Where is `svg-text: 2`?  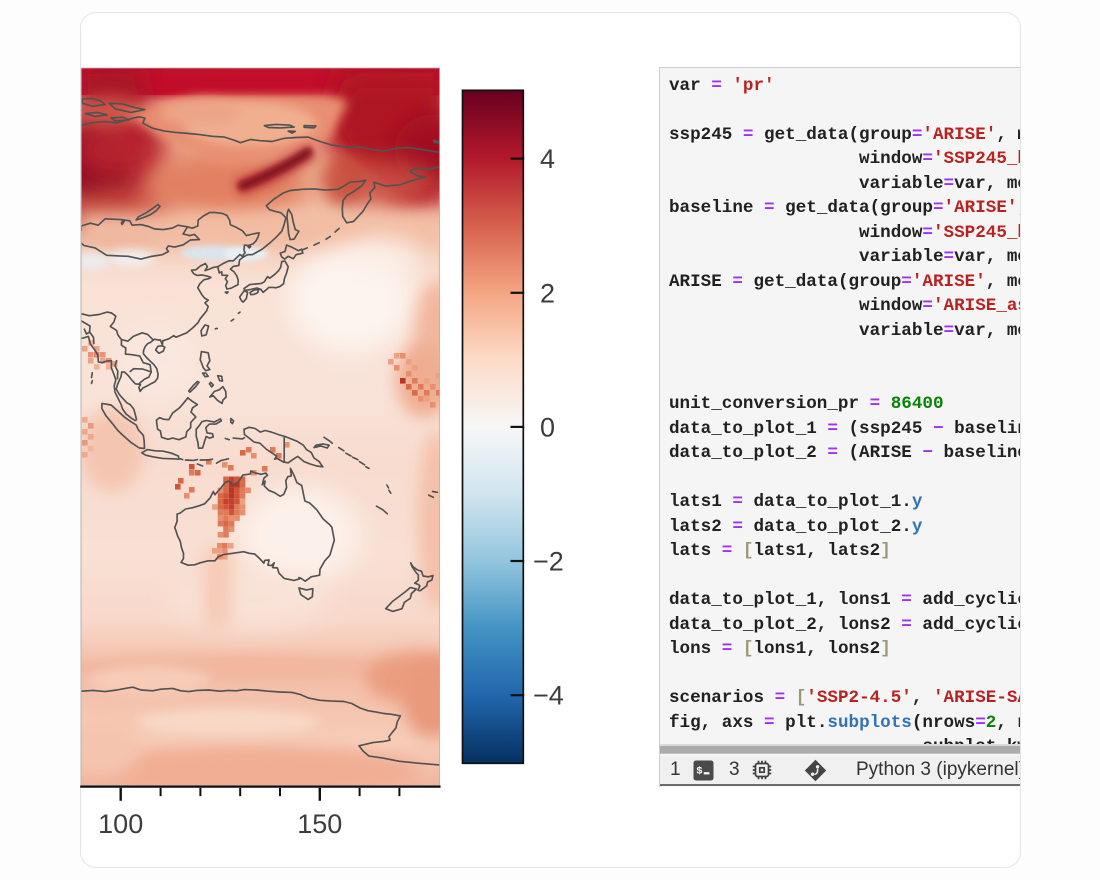
svg-text: 2 is located at coordinates (547, 293).